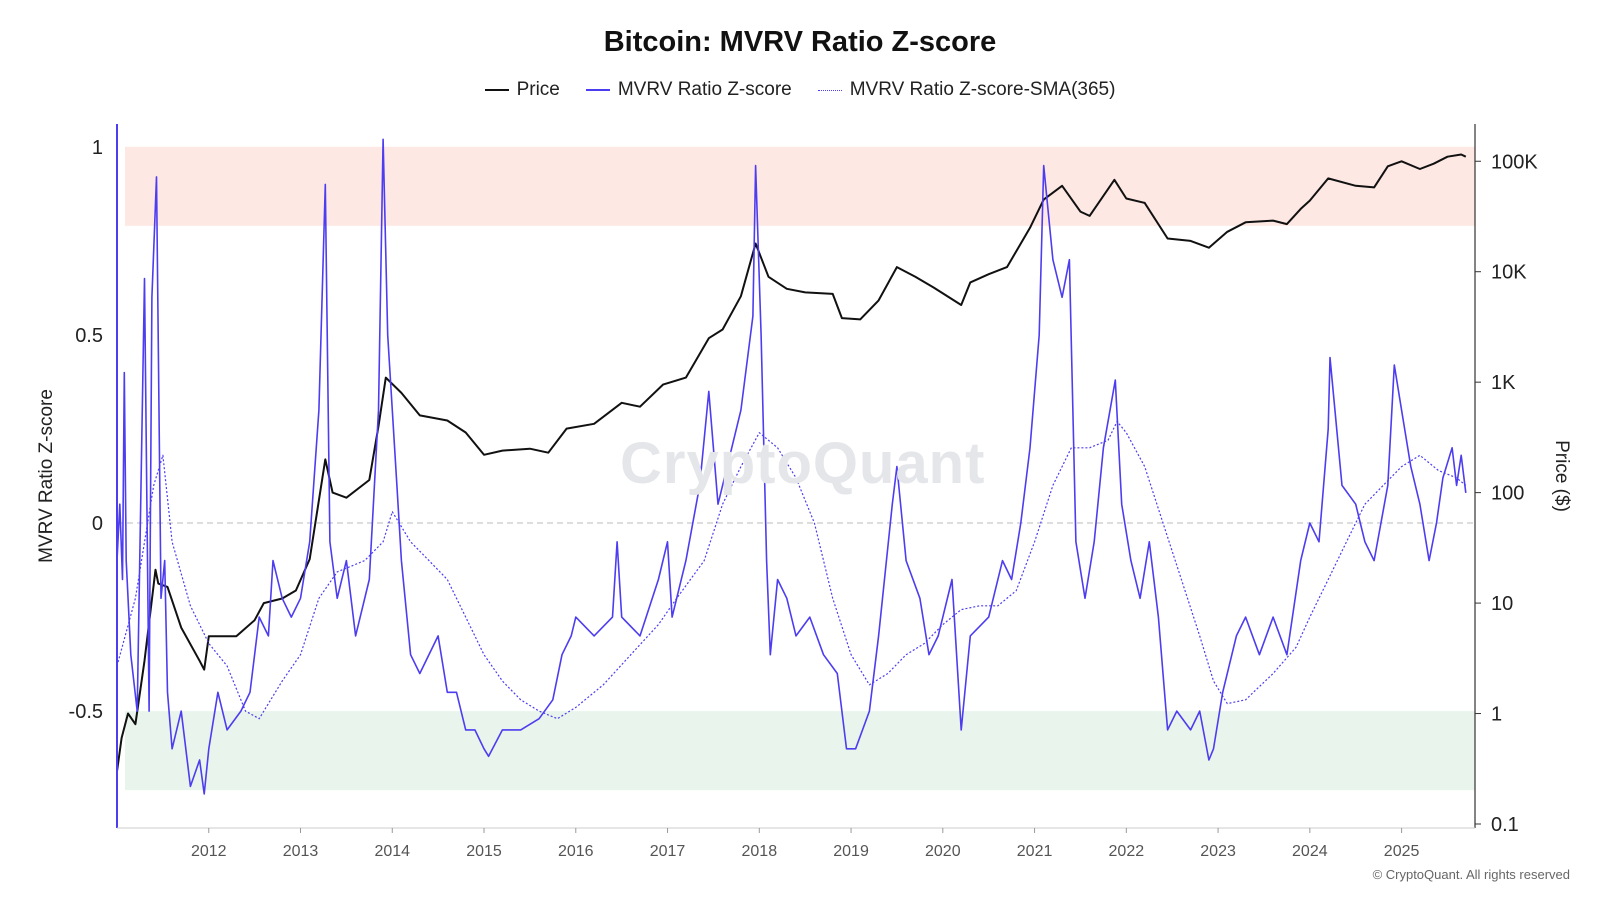  What do you see at coordinates (1503, 383) in the screenshot?
I see `y-right-tick-label-2: 1K` at bounding box center [1503, 383].